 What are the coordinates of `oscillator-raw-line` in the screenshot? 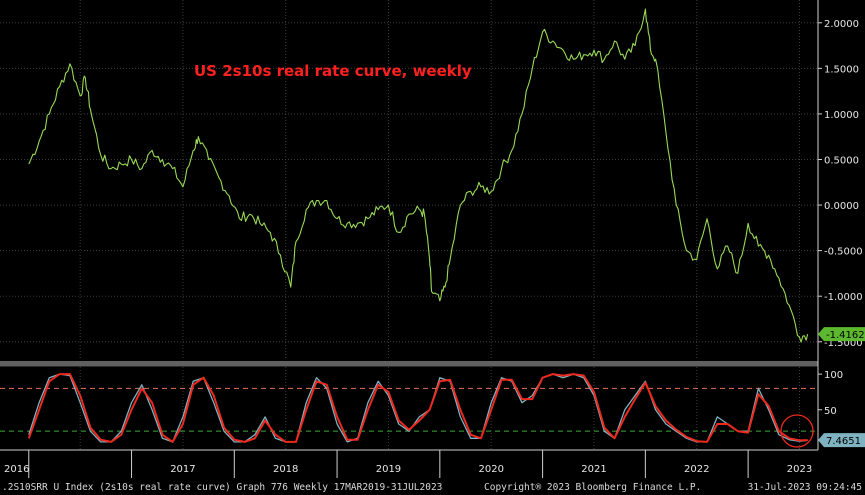 It's located at (418, 408).